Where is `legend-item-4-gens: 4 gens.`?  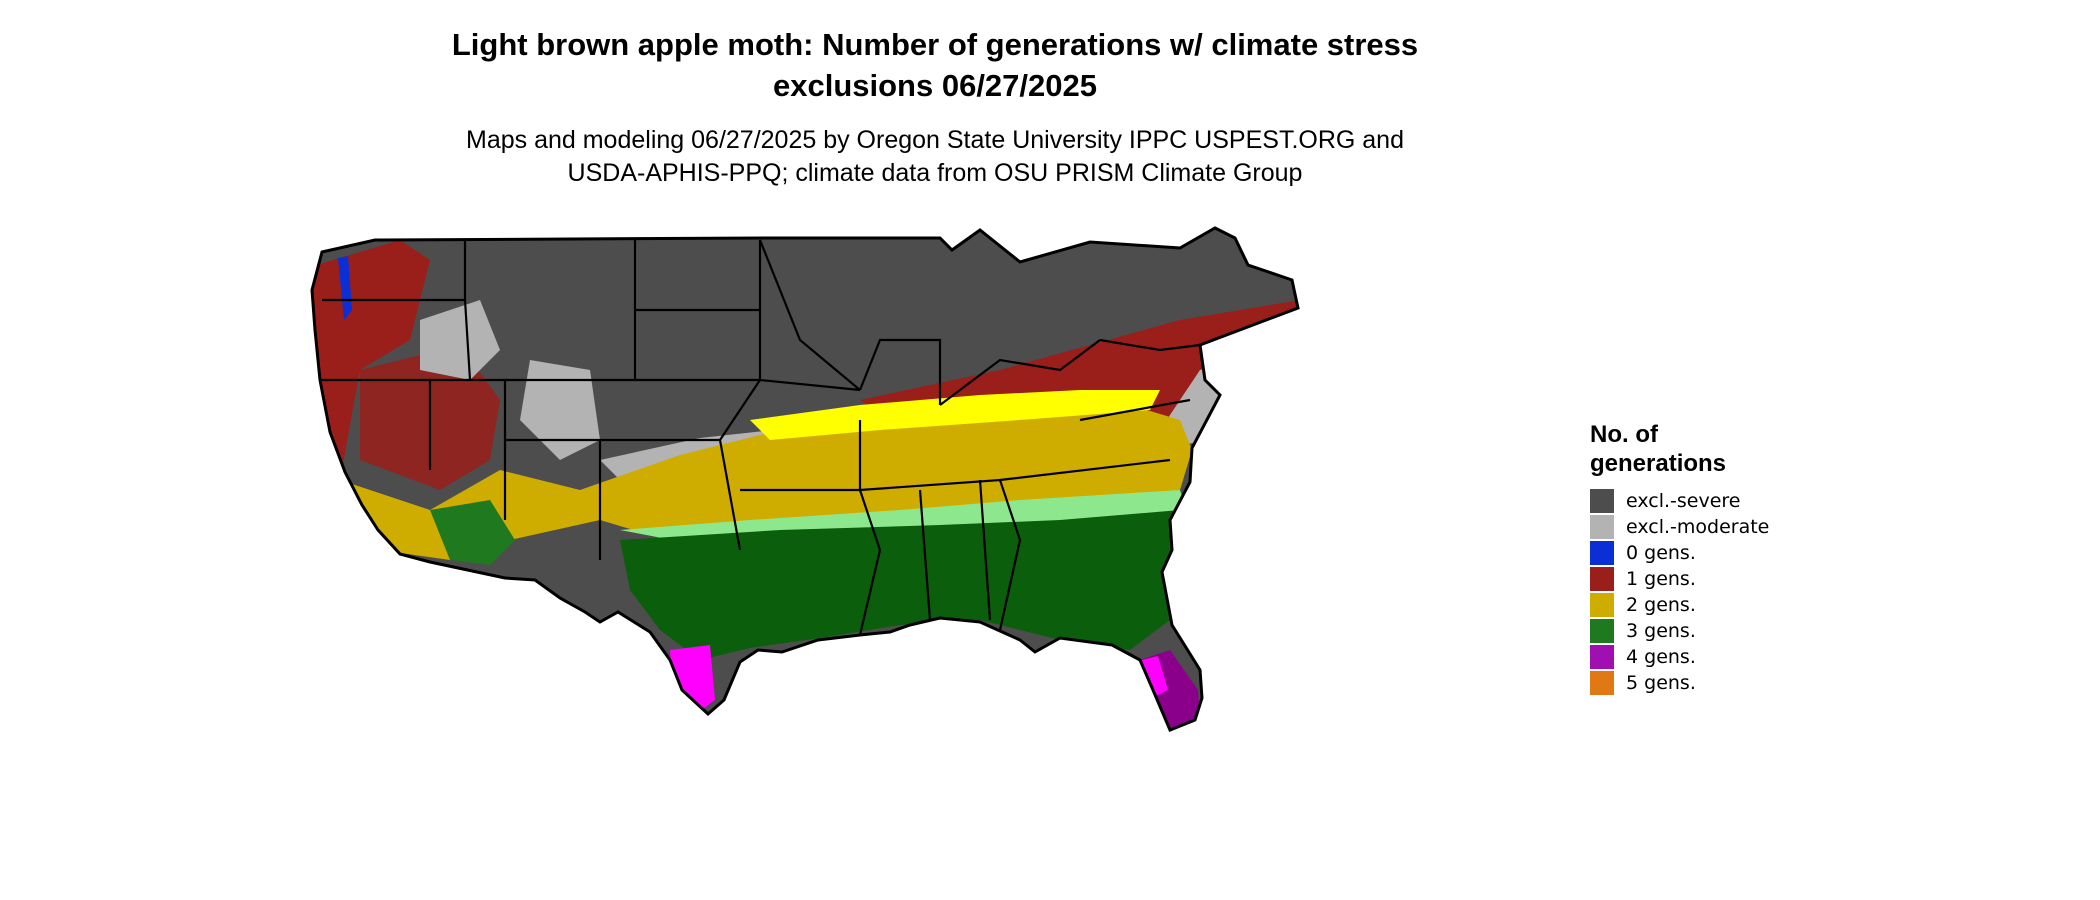 legend-item-4-gens: 4 gens. is located at coordinates (1679, 657).